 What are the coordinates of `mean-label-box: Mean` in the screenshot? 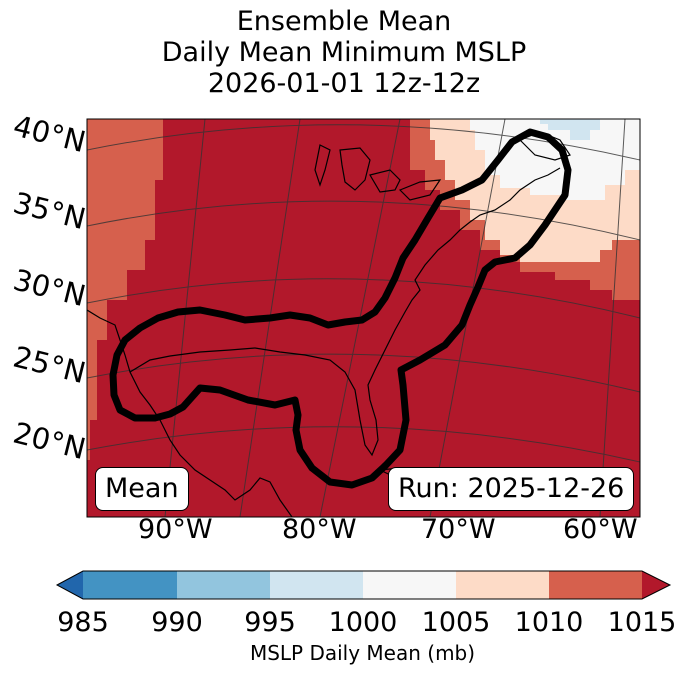 It's located at (142, 489).